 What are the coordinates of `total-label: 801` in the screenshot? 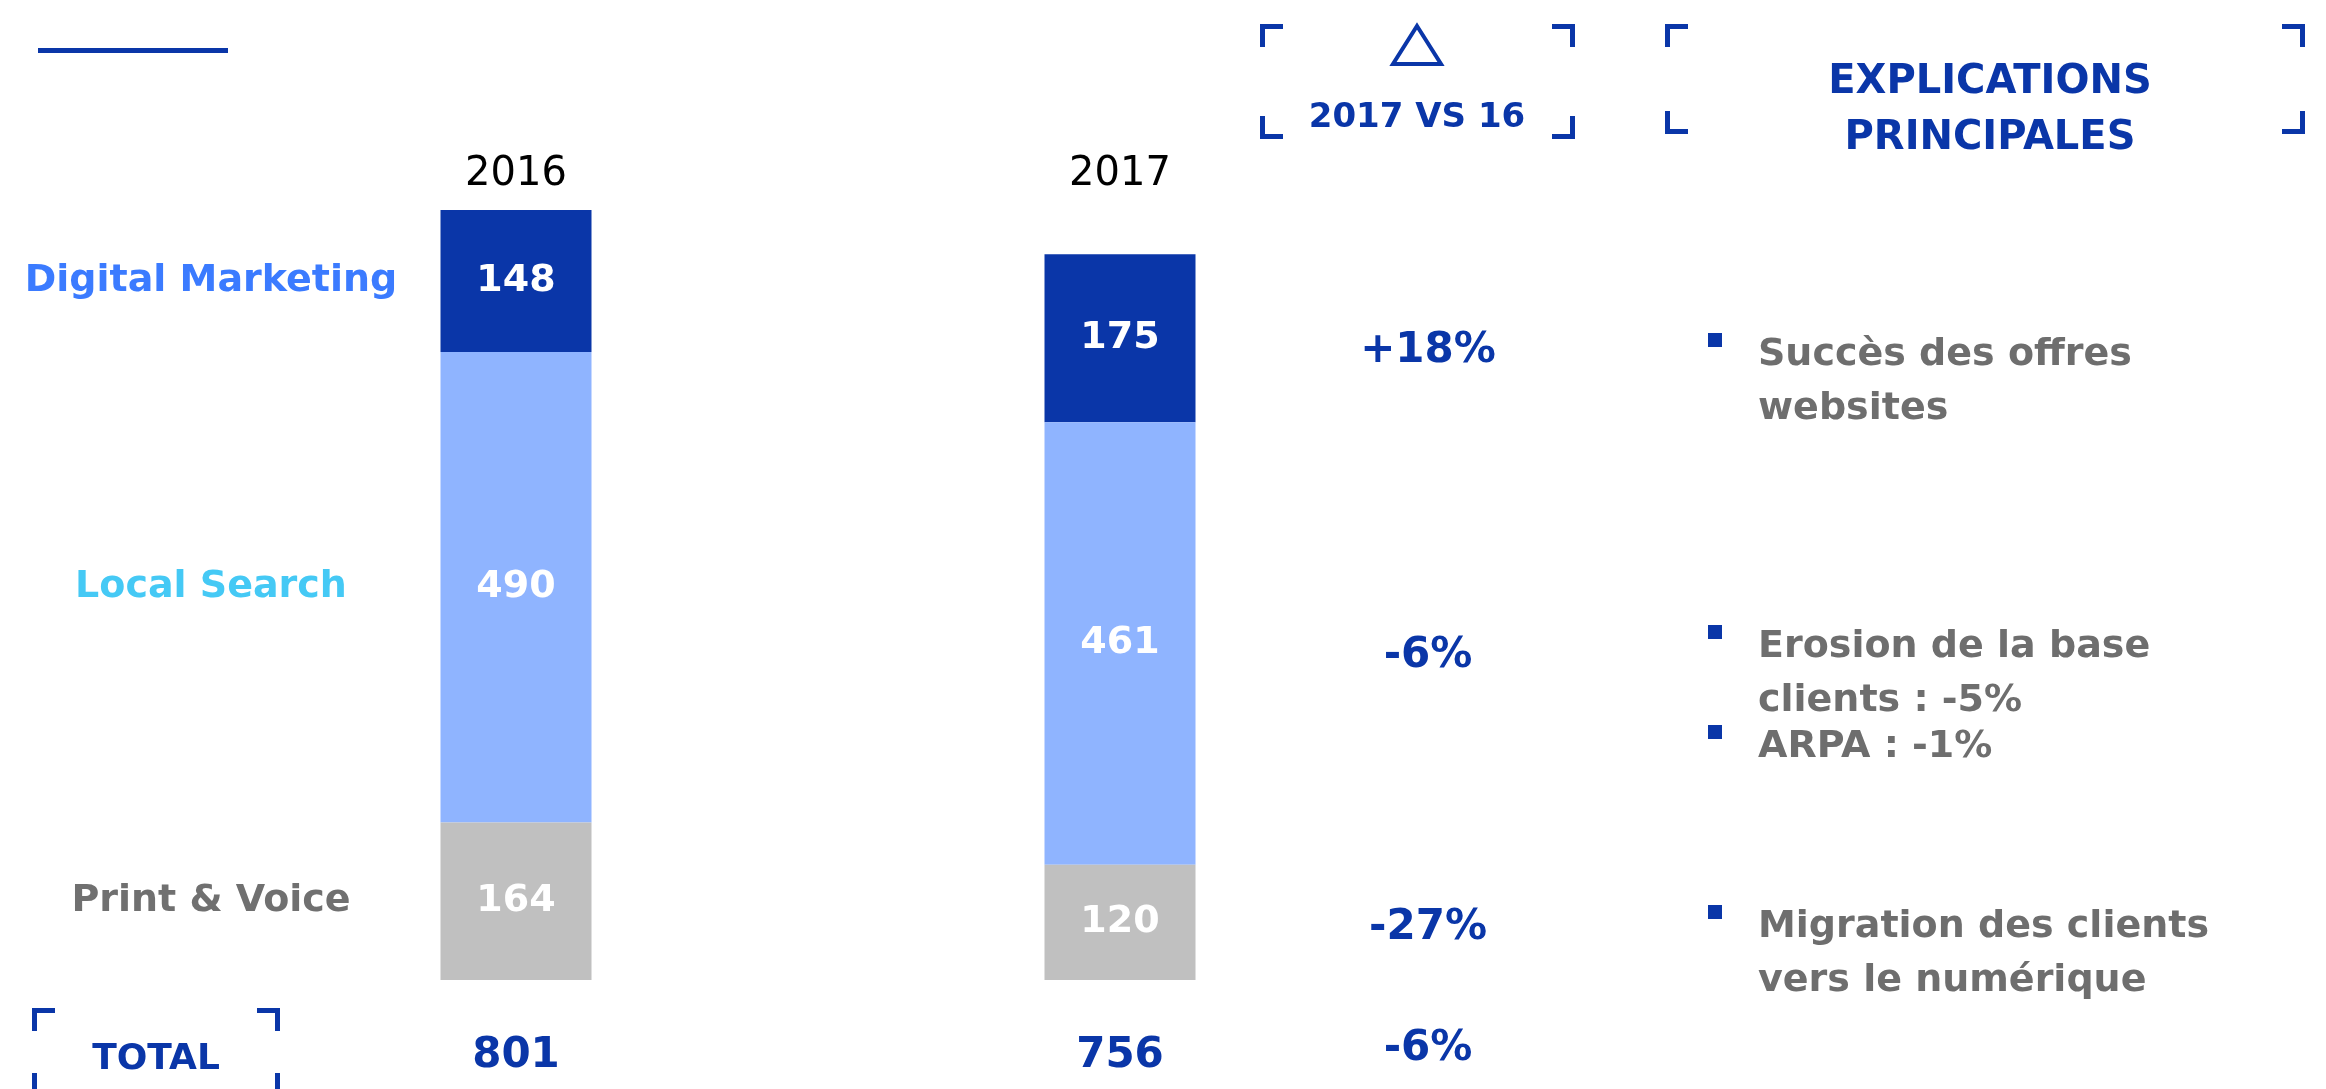 It's located at (516, 1052).